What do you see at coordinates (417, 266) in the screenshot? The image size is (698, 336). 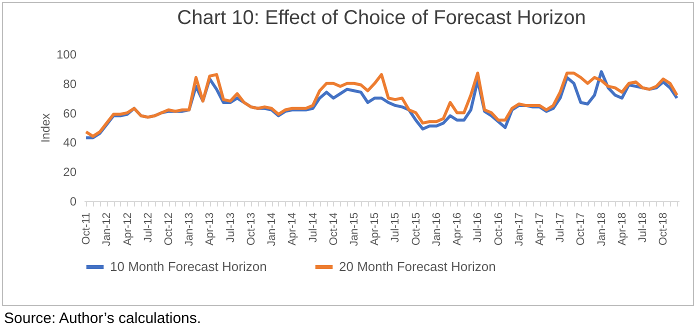 I see `legend-label: 20 Month Forecast Horizon` at bounding box center [417, 266].